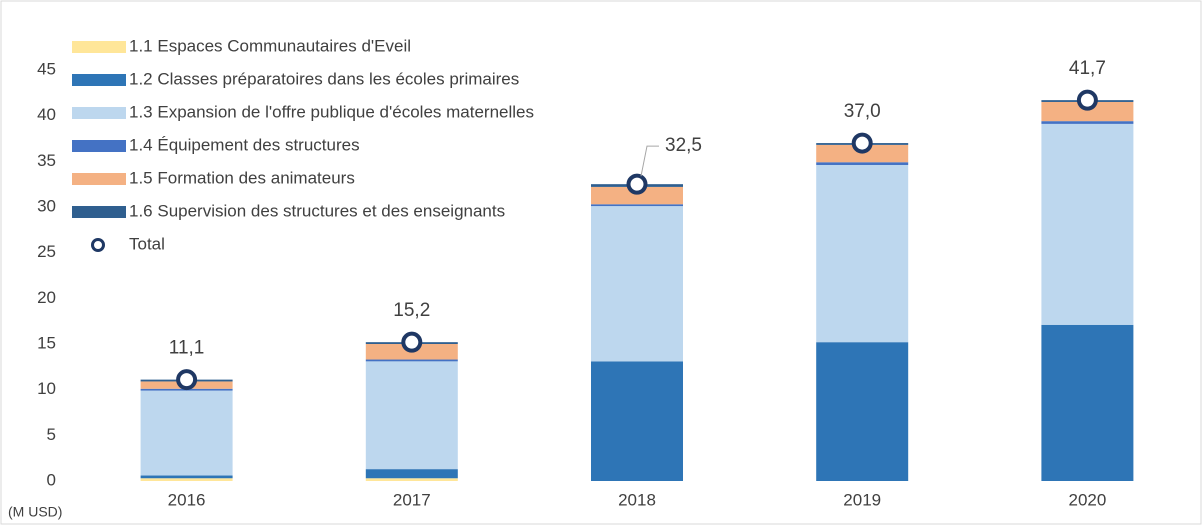  I want to click on y-tick-label: 15, so click(46, 342).